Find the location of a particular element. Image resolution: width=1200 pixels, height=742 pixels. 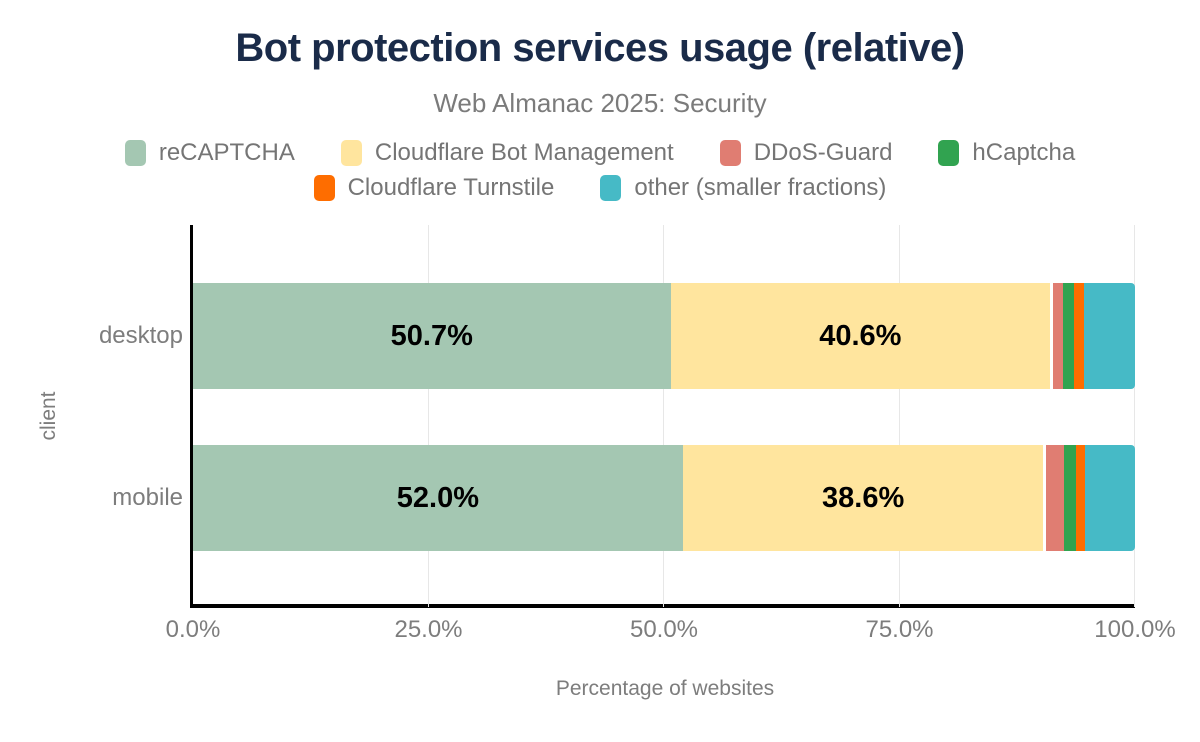

legend-item: Cloudflare Bot Management is located at coordinates (507, 153).